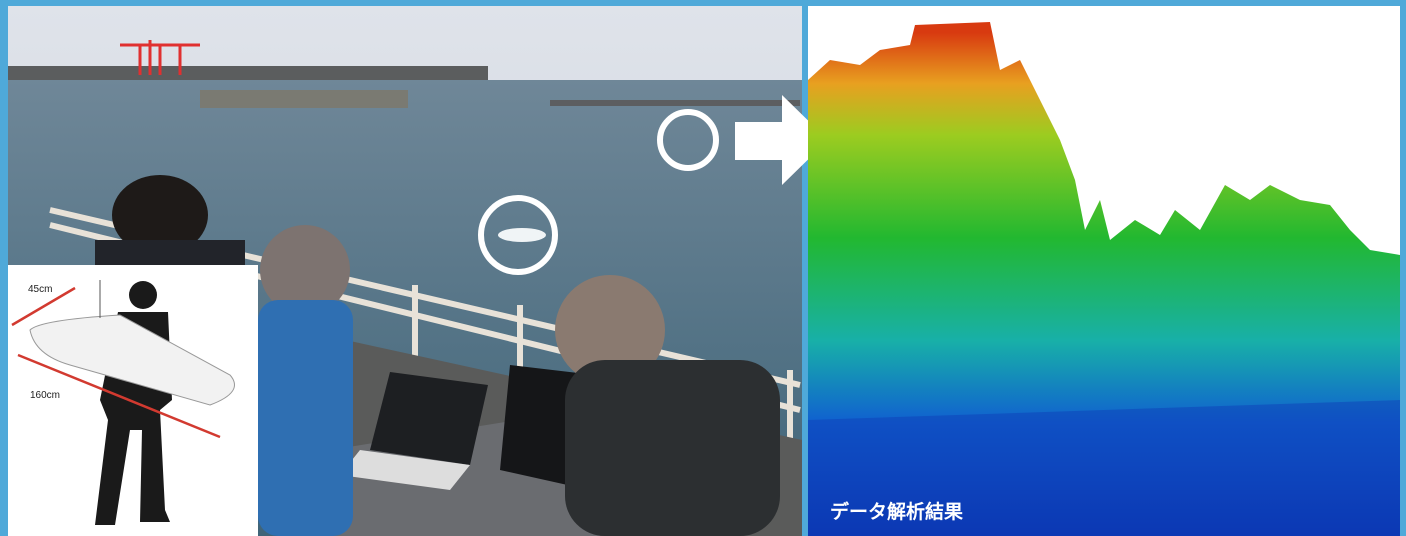 Image resolution: width=1406 pixels, height=536 pixels. I want to click on dimension-arrows, so click(116, 362).